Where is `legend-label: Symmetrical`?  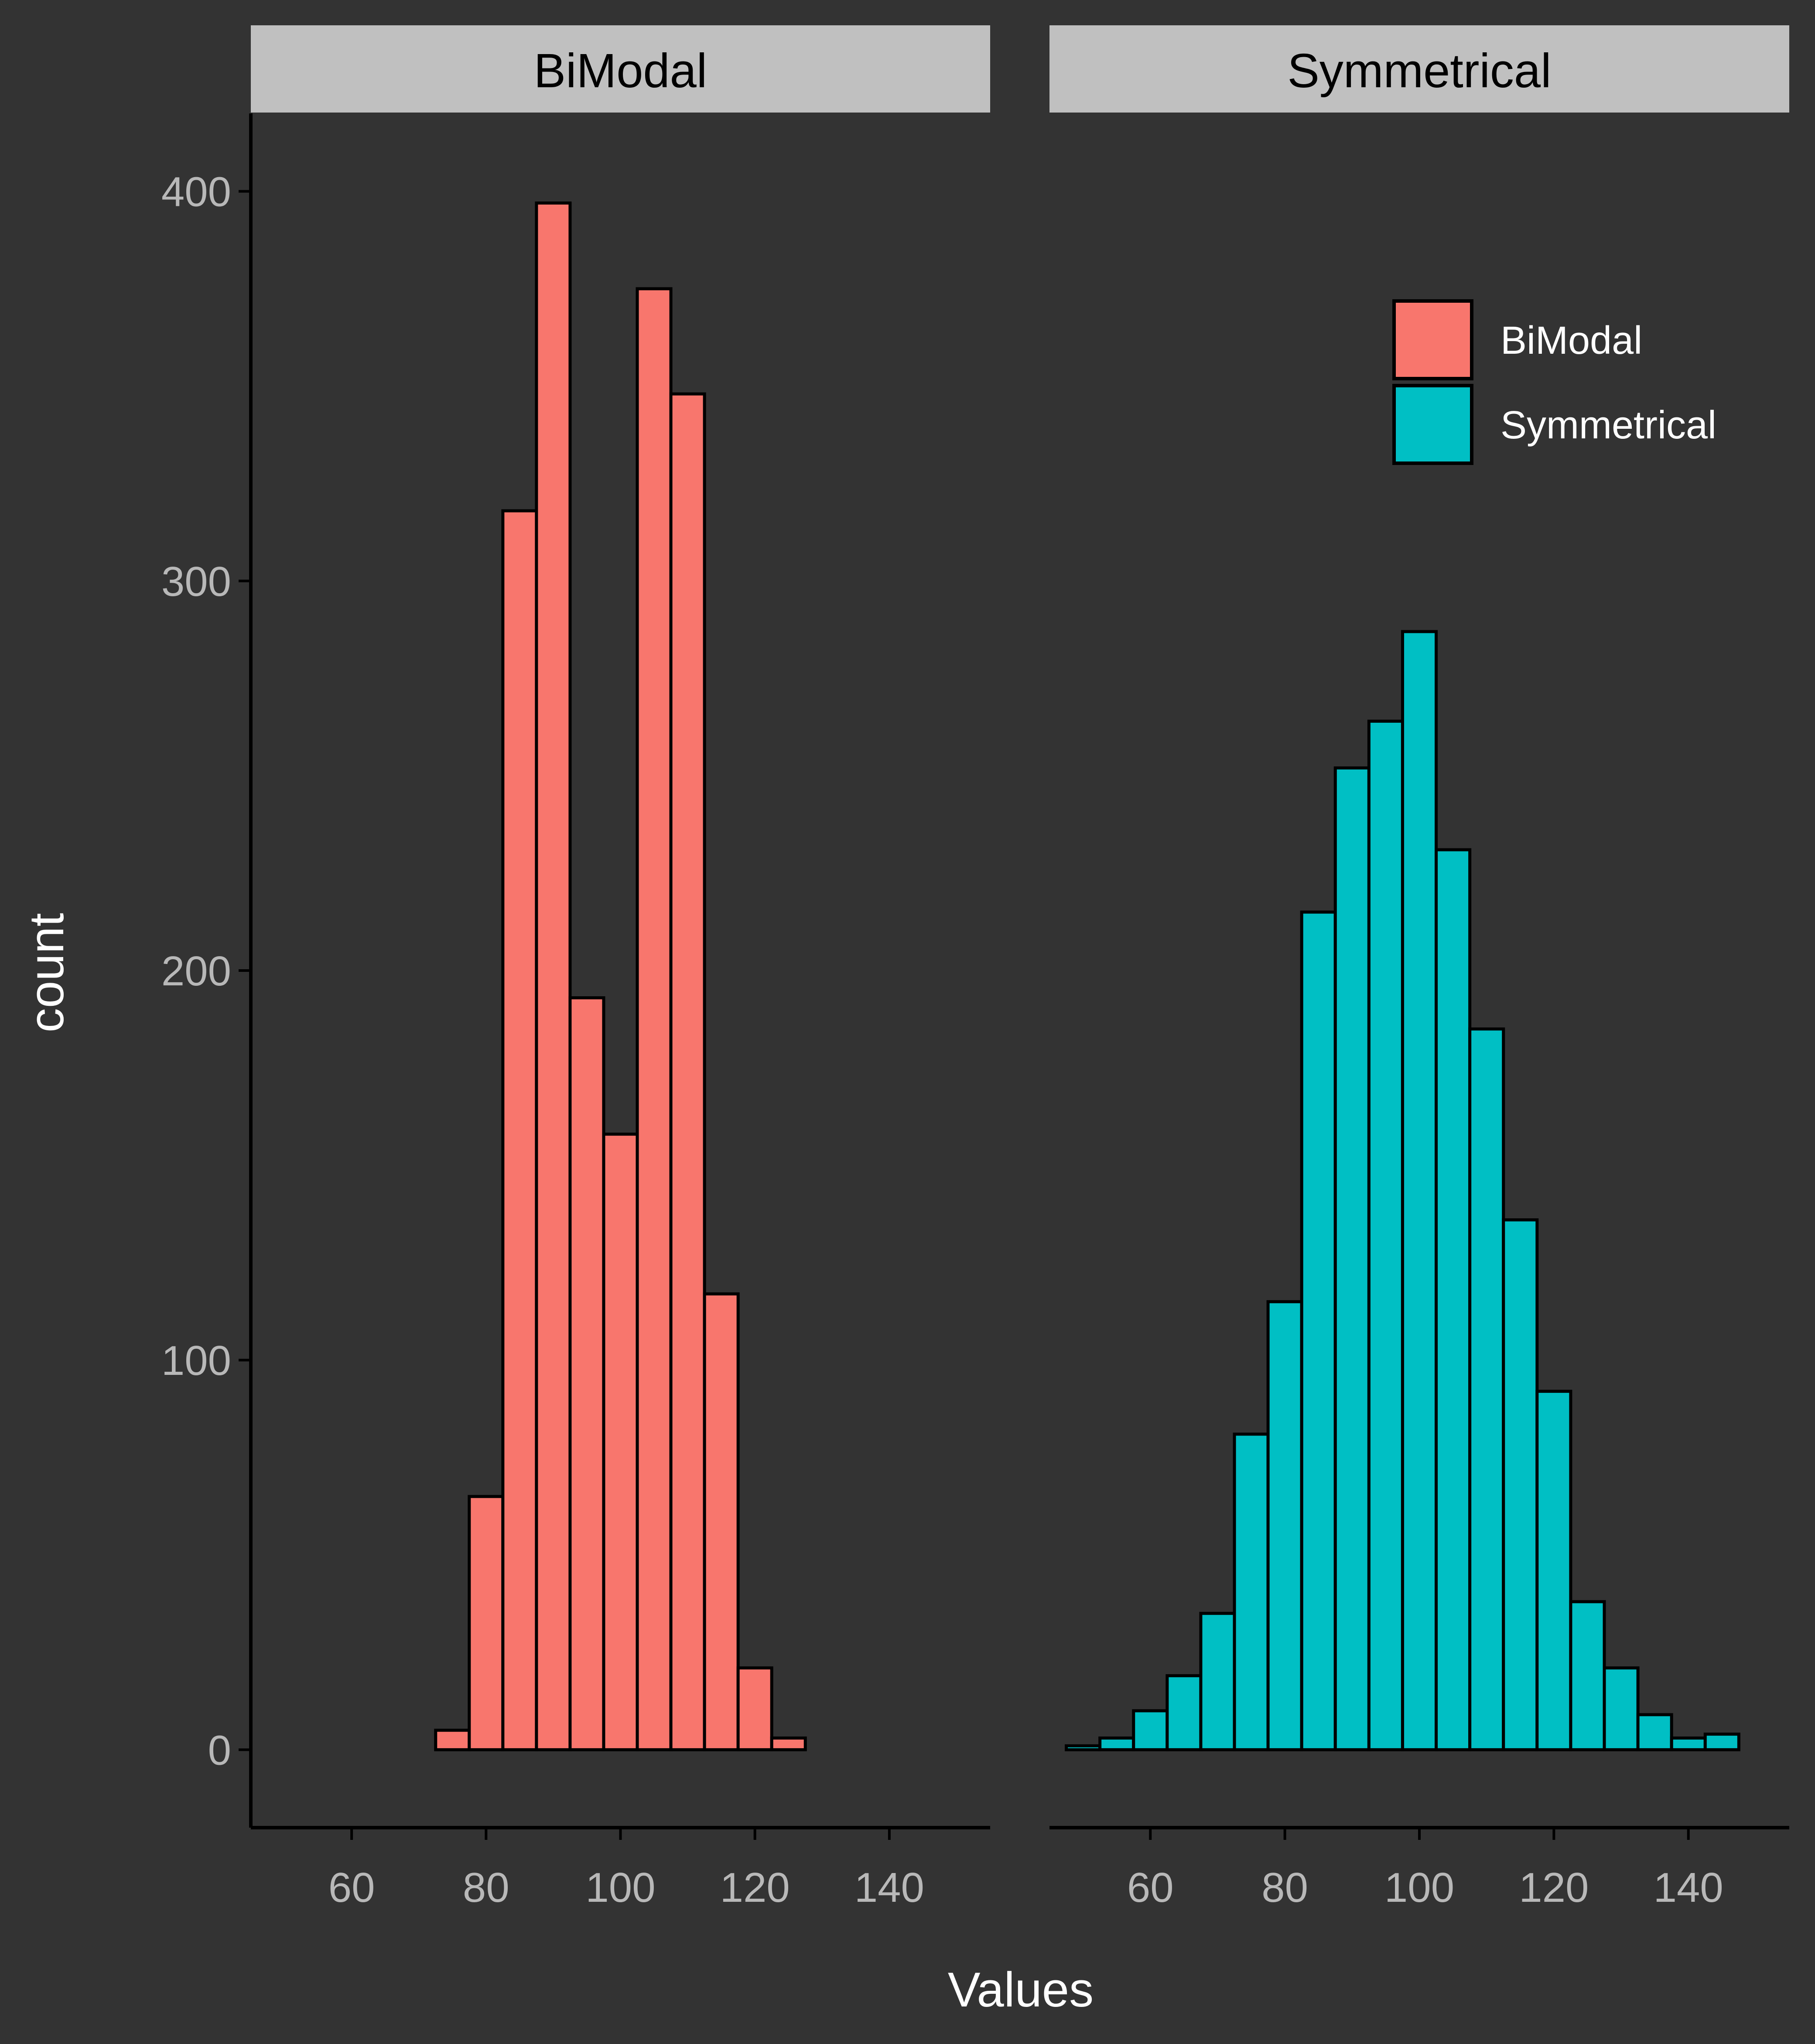
legend-label: Symmetrical is located at coordinates (1608, 425).